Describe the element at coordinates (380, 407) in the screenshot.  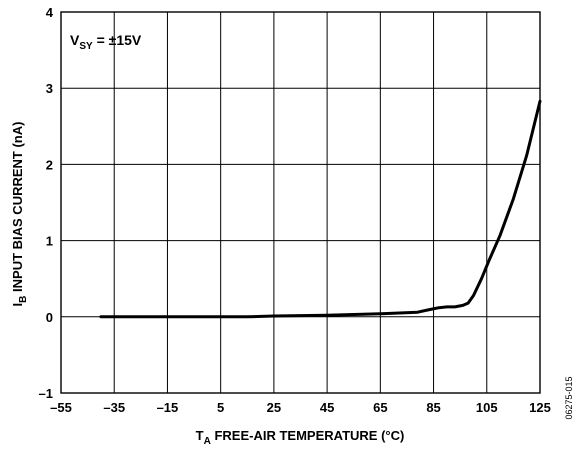
I see `x-tick-label: 65` at that location.